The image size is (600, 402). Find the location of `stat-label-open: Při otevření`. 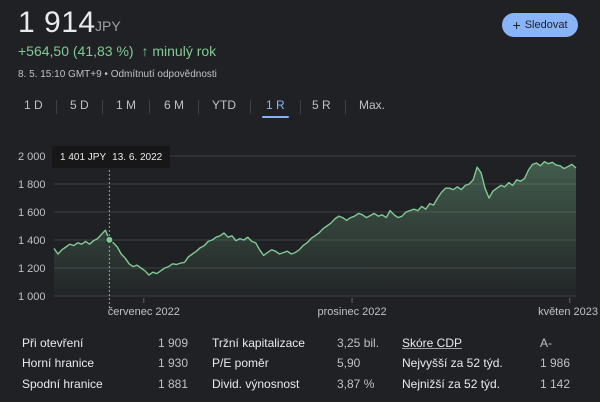

stat-label-open: Při otevření is located at coordinates (53, 343).